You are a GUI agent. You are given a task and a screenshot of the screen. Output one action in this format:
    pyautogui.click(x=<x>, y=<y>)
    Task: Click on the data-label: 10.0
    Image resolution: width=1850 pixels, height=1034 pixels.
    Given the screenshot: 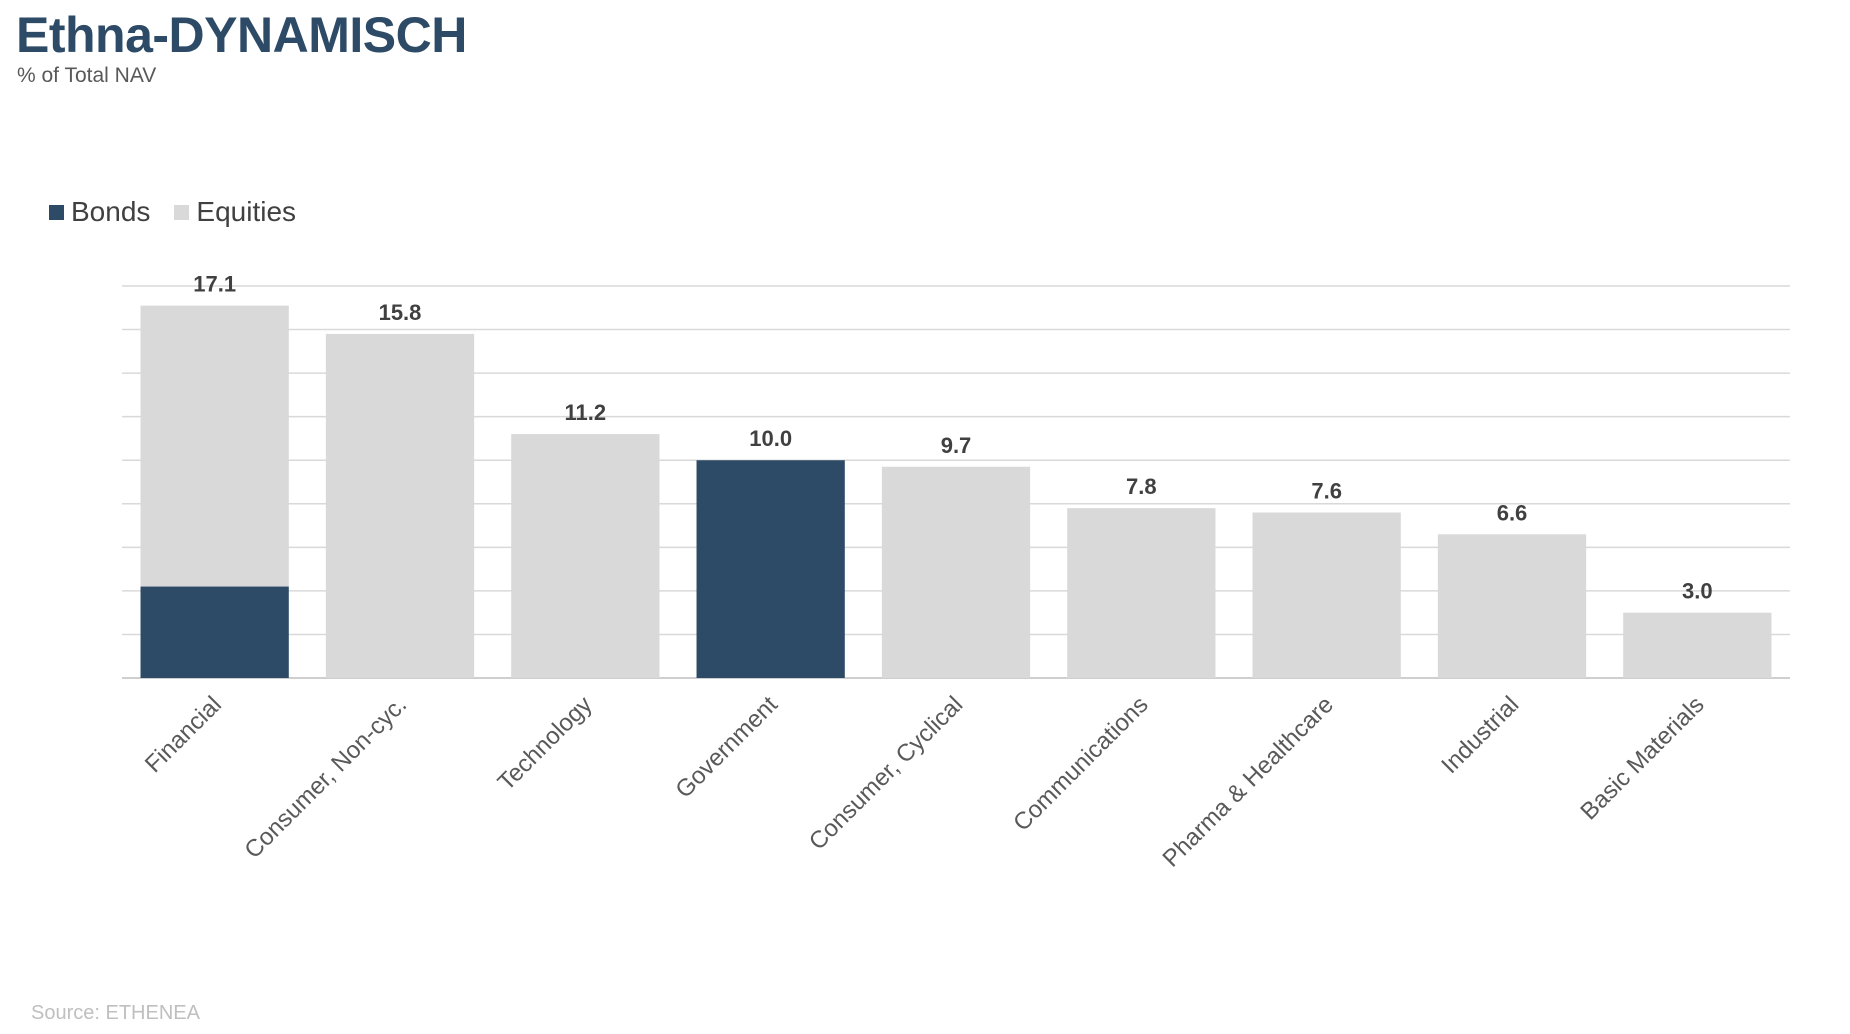 What is the action you would take?
    pyautogui.click(x=770, y=438)
    